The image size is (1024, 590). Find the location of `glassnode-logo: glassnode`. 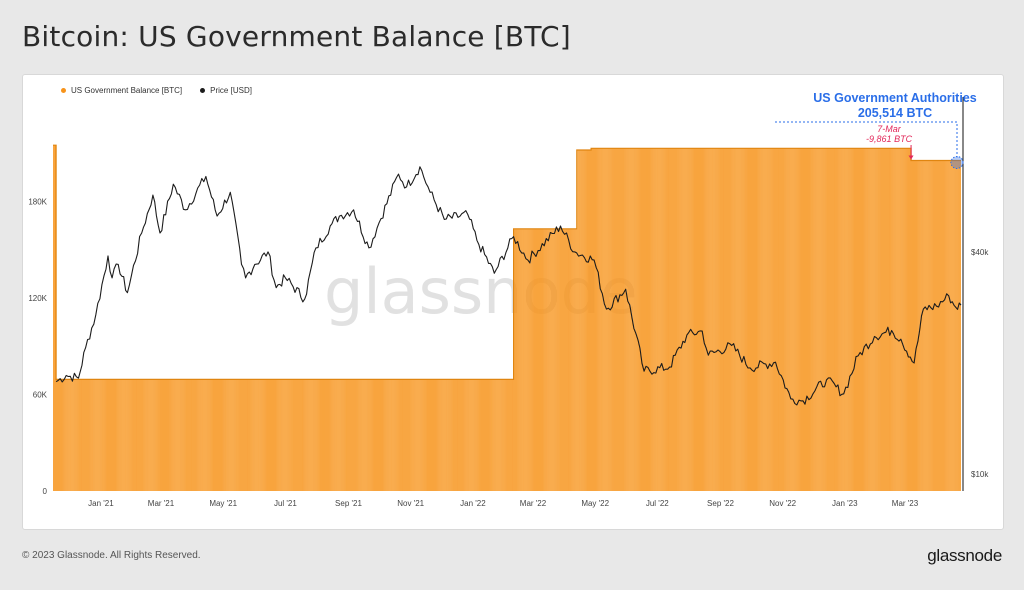

glassnode-logo: glassnode is located at coordinates (964, 555).